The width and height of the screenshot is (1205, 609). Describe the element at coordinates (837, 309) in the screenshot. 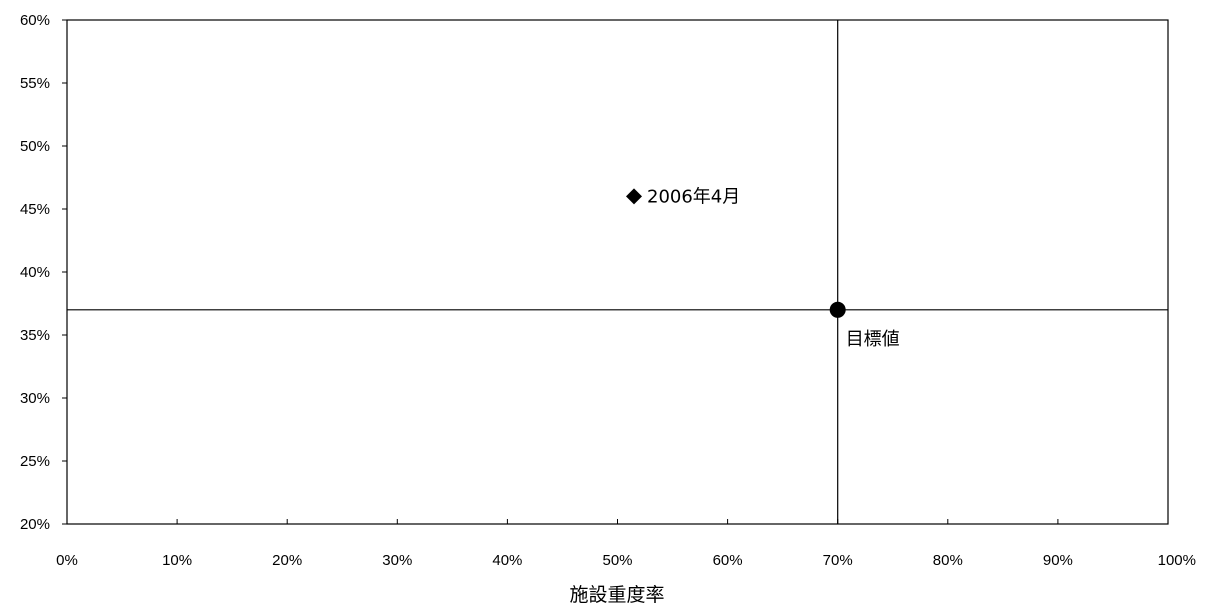

I see `point-circle` at that location.